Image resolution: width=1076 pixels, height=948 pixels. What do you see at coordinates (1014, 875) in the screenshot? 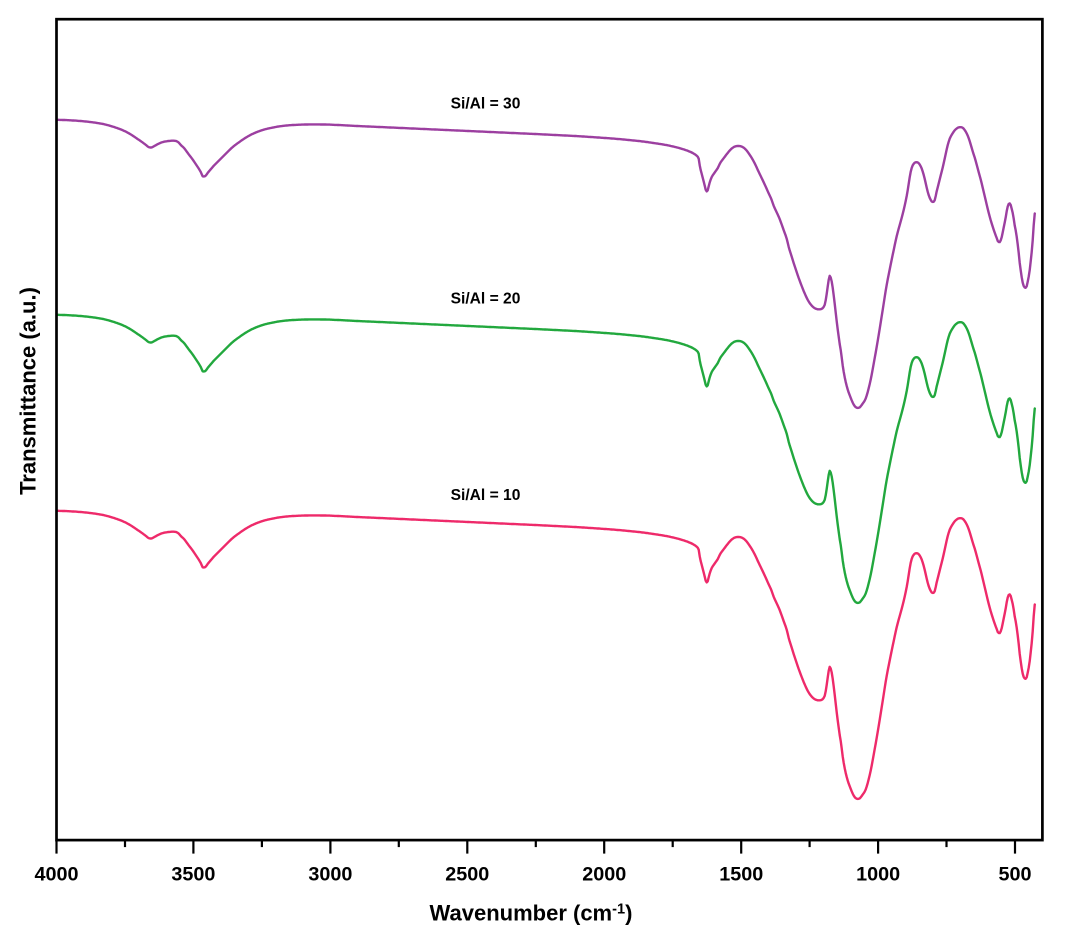
I see `svg-text: 500` at bounding box center [1014, 875].